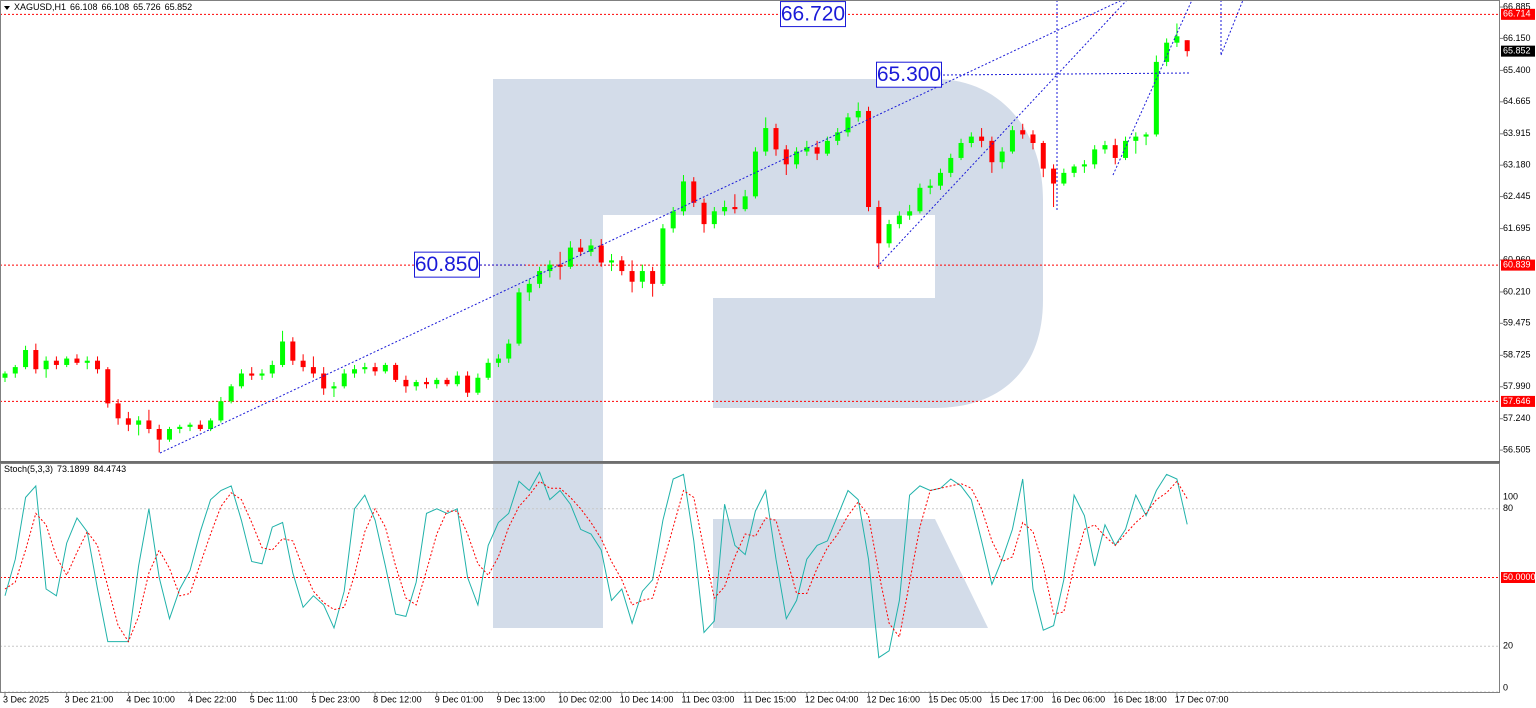 The height and width of the screenshot is (708, 1536). What do you see at coordinates (955, 699) in the screenshot?
I see `x-tick-label: 15 Dec 05:00` at bounding box center [955, 699].